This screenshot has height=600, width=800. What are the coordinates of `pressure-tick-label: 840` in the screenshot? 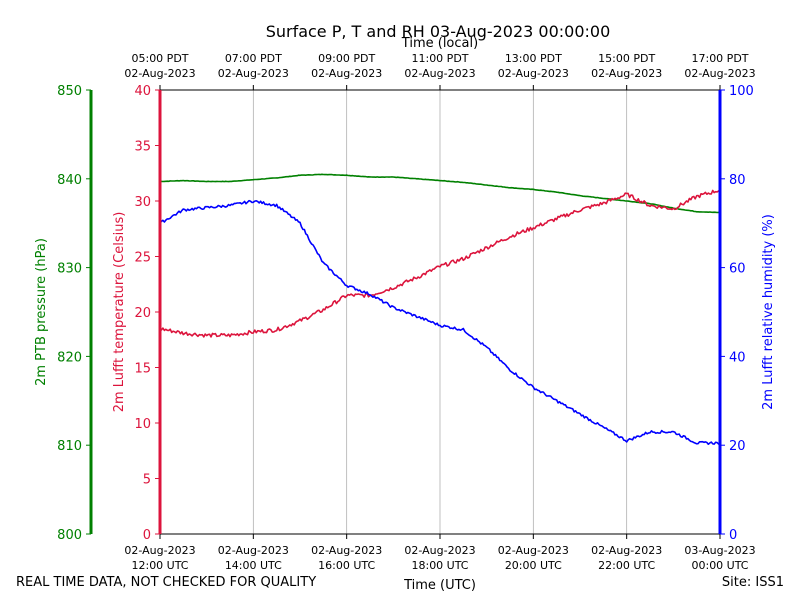 It's located at (69, 180).